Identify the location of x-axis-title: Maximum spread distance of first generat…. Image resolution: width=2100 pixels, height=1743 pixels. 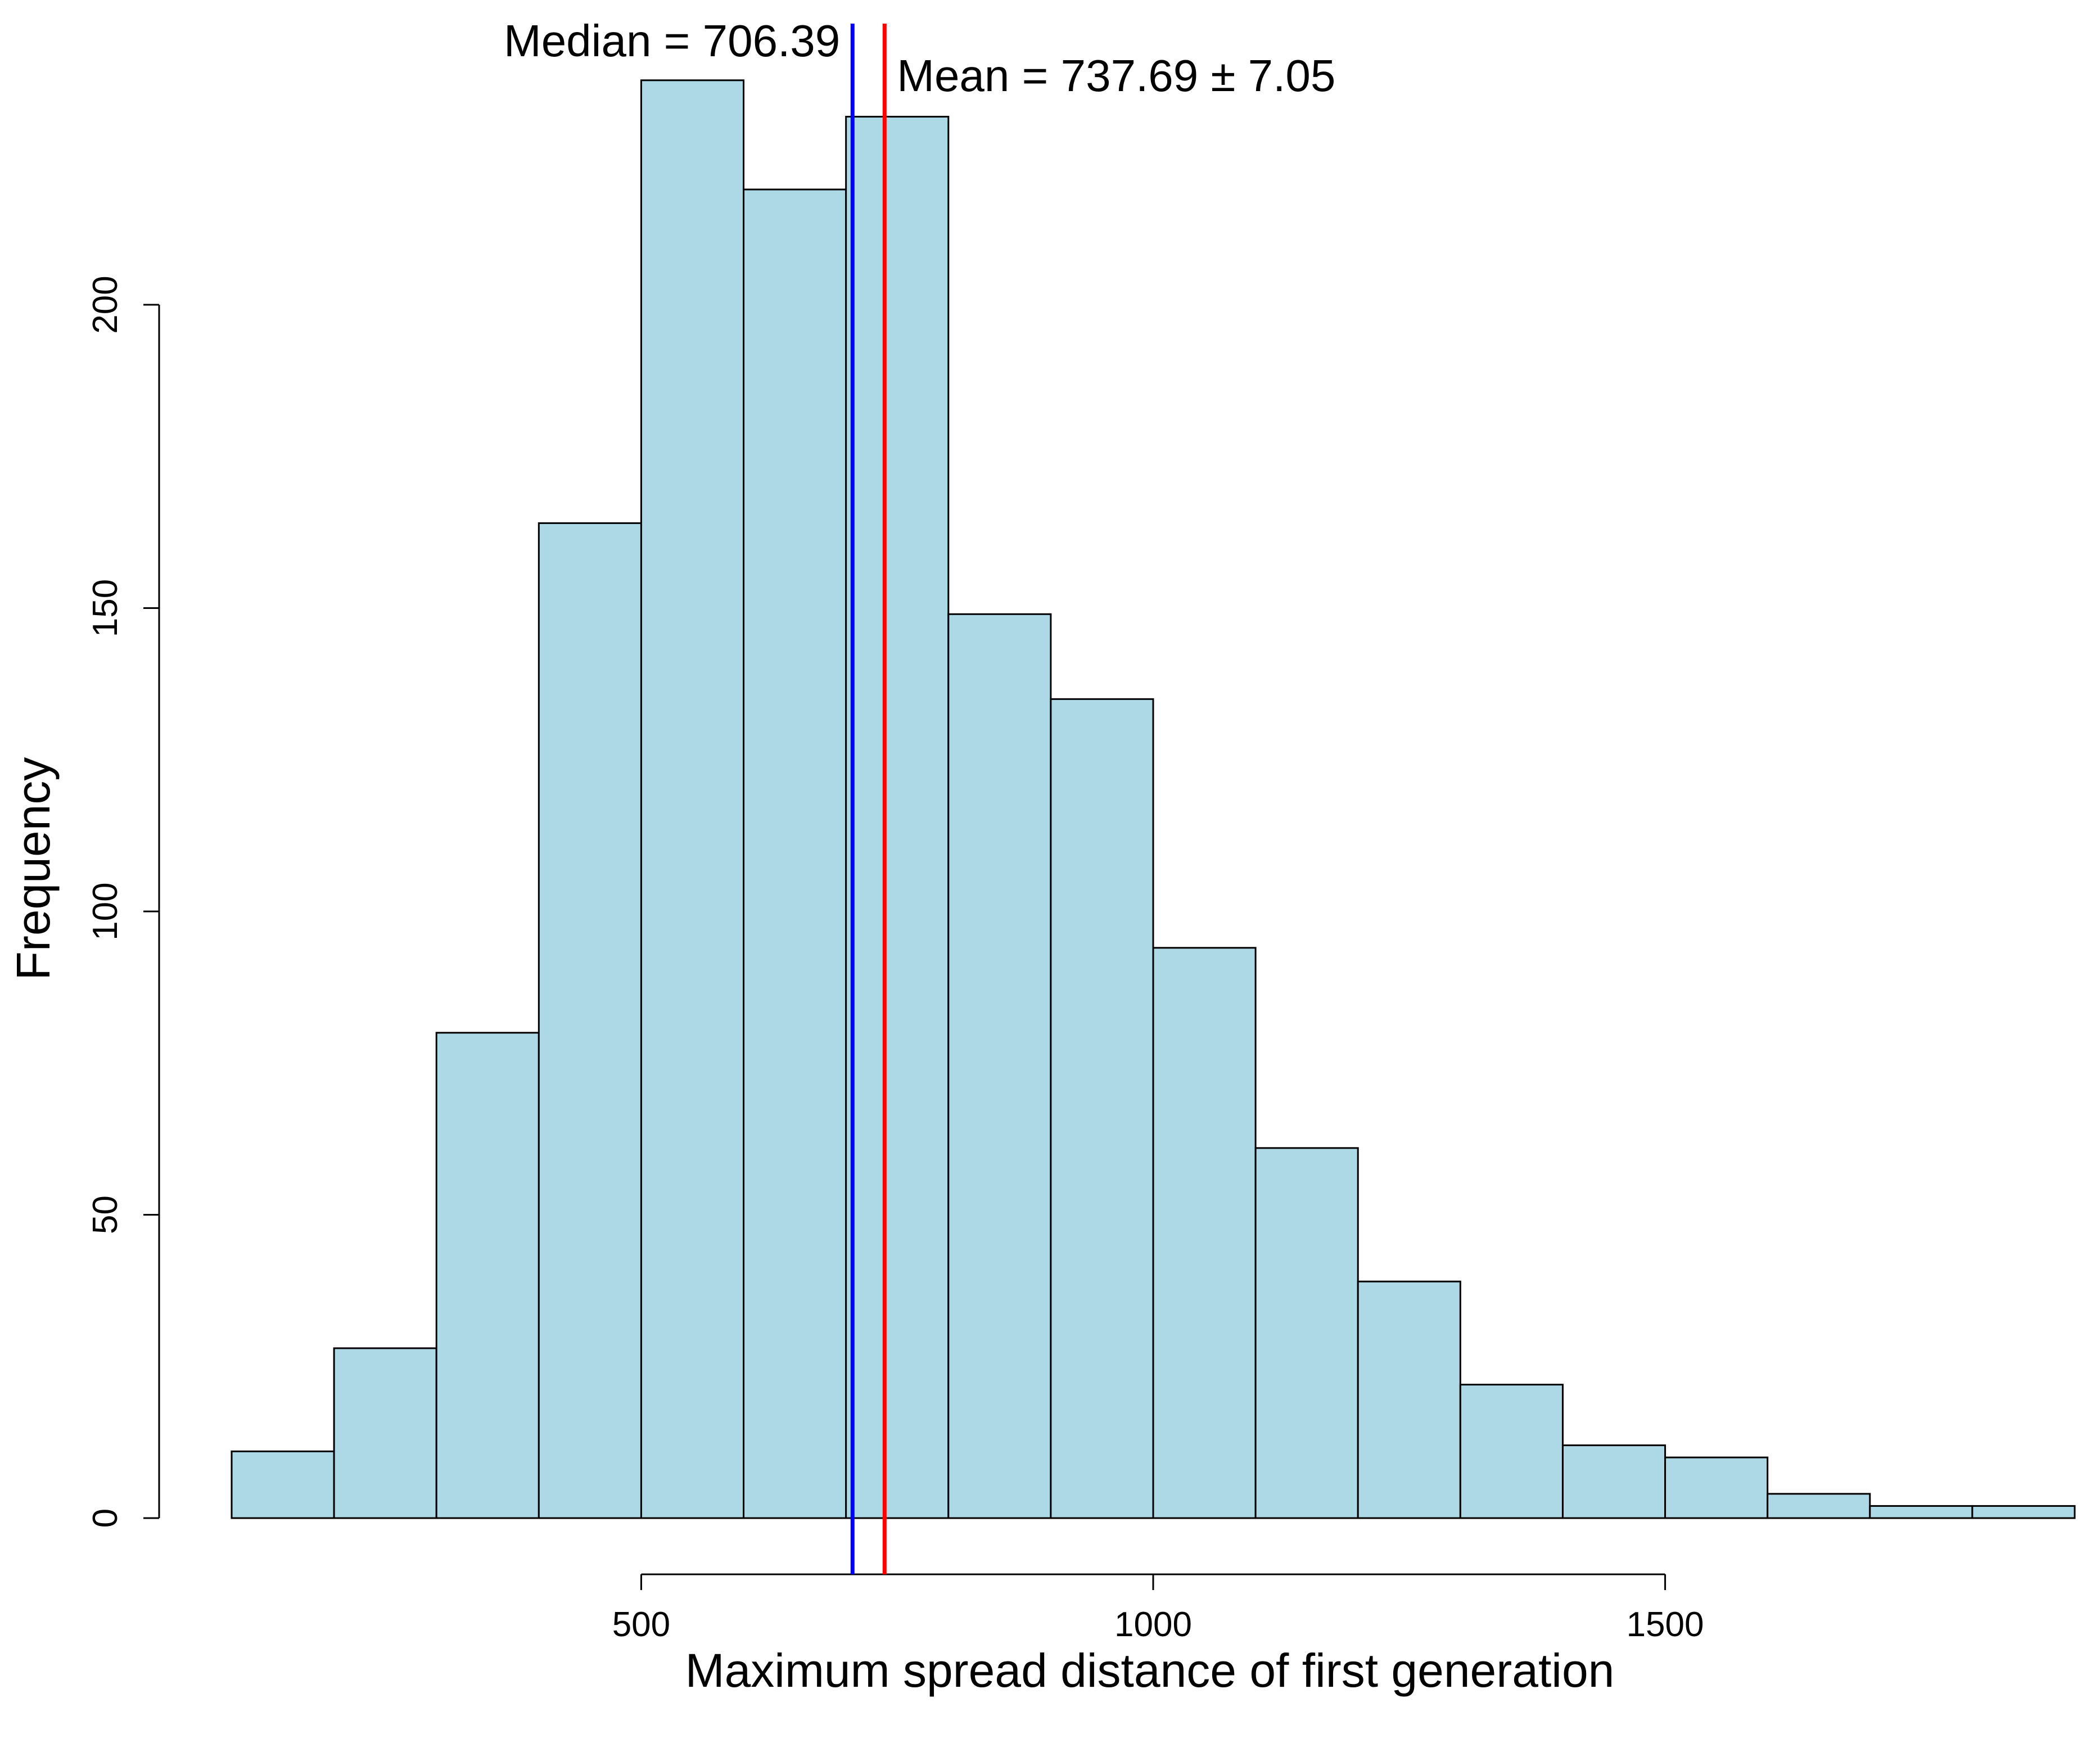
(1150, 1671).